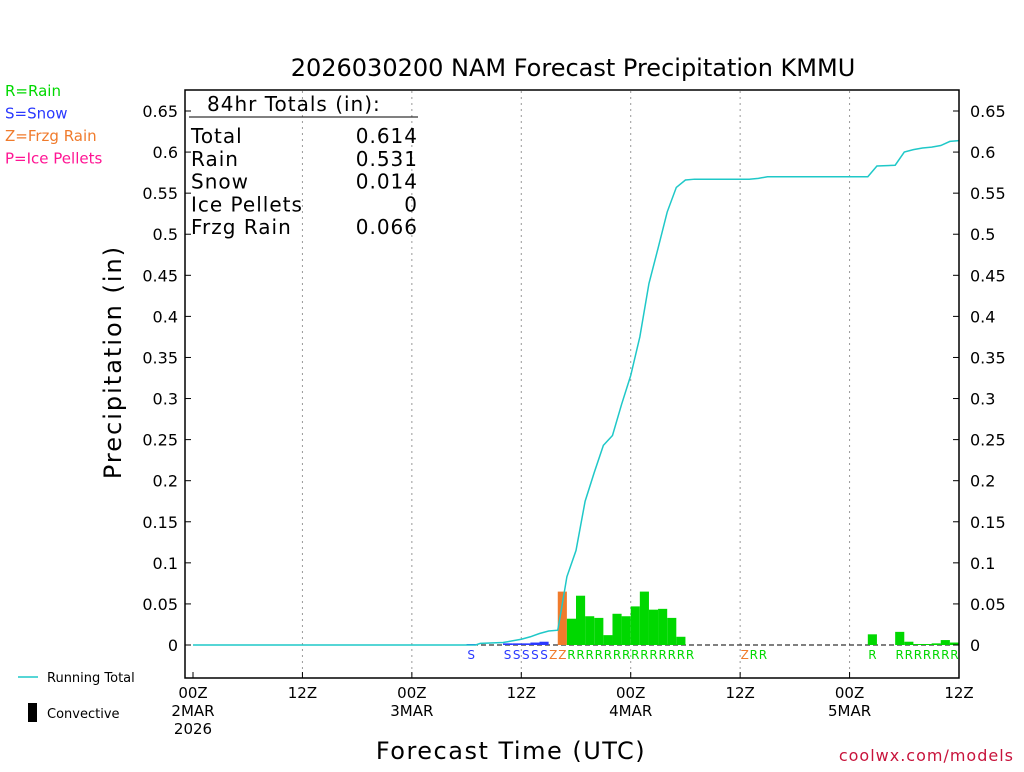 The width and height of the screenshot is (1024, 772). I want to click on totals-row-value: 0.614, so click(387, 136).